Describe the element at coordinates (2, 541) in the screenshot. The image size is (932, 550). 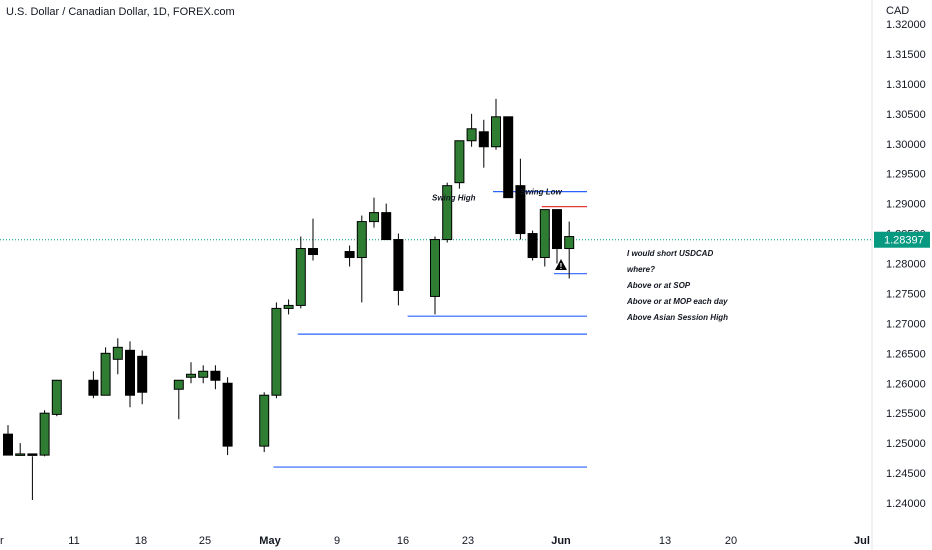
I see `x-tick-label: r` at that location.